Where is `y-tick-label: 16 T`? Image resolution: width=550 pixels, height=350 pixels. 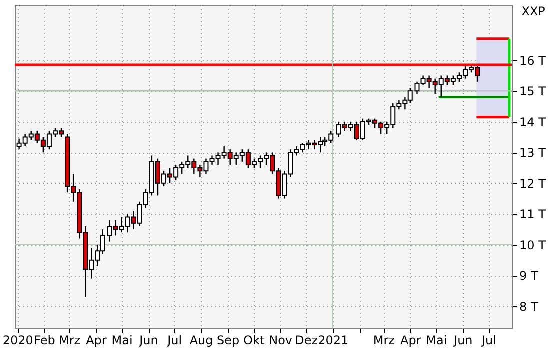 y-tick-label: 16 T is located at coordinates (533, 61).